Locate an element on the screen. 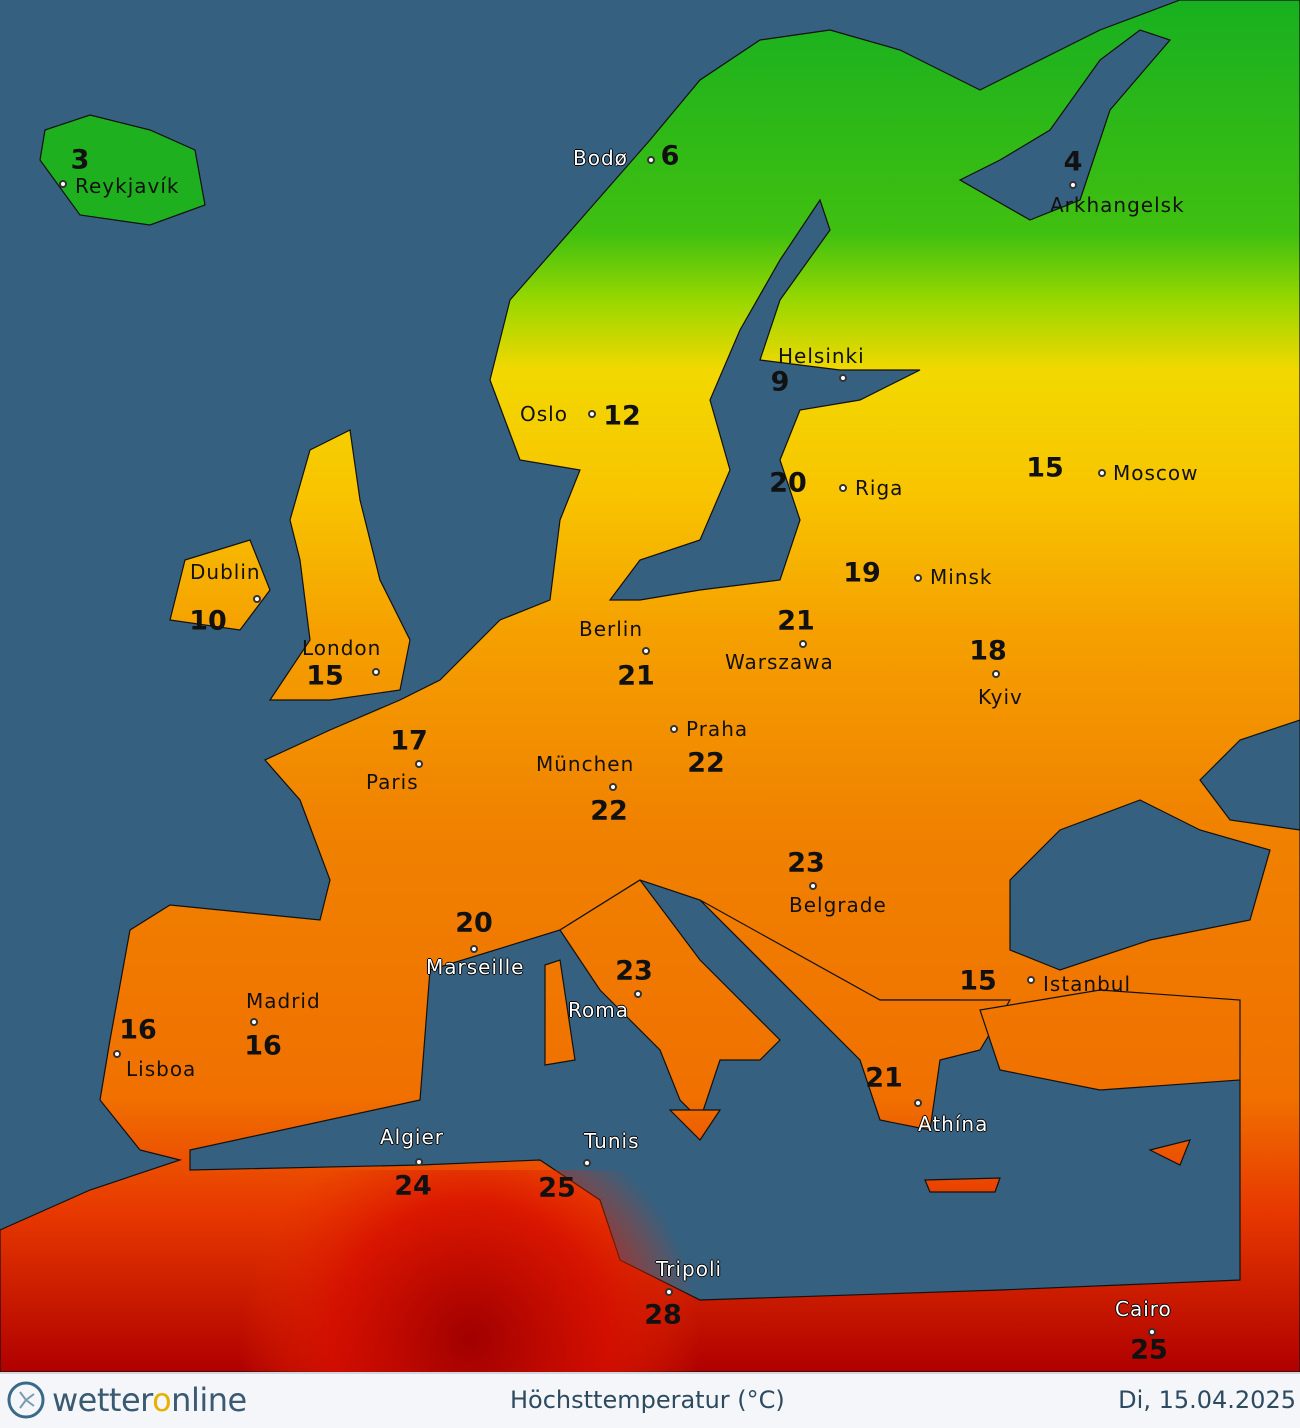 Image resolution: width=1300 pixels, height=1428 pixels. city-temperature: 19 is located at coordinates (862, 573).